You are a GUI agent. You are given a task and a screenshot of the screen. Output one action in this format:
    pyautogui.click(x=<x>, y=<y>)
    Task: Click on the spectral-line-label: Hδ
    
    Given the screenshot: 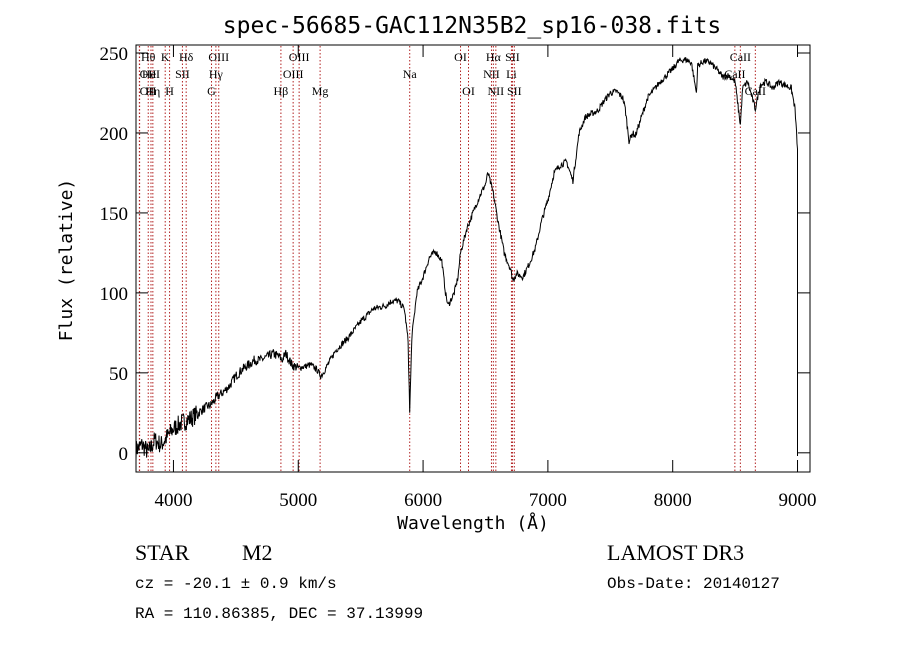 What is the action you would take?
    pyautogui.click(x=186, y=57)
    